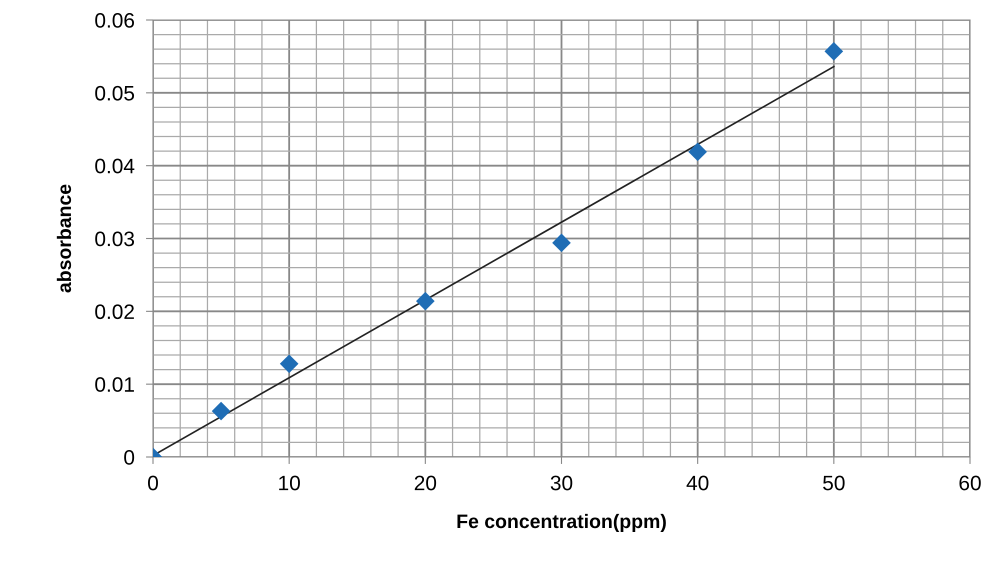 The width and height of the screenshot is (990, 577). What do you see at coordinates (289, 483) in the screenshot?
I see `x-tick-label: 10` at bounding box center [289, 483].